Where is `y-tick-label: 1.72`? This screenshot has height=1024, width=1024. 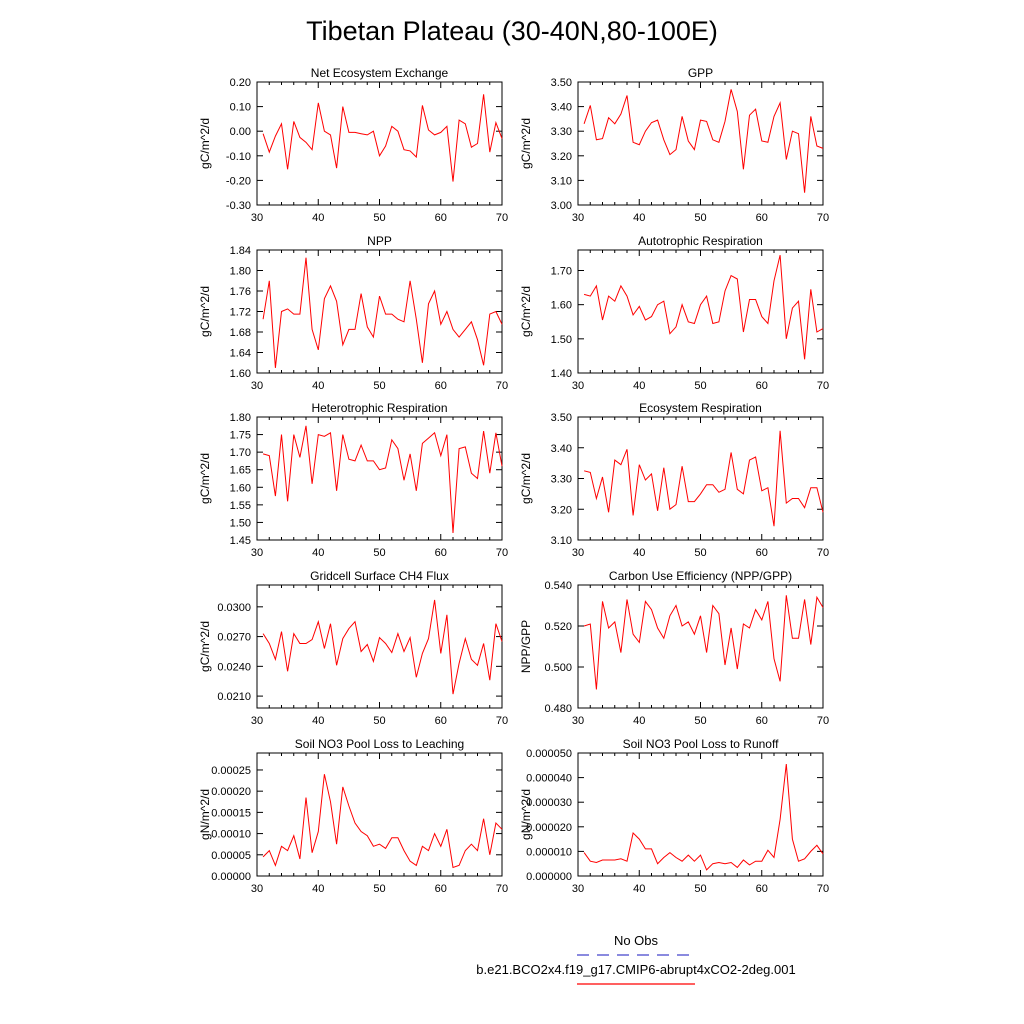
y-tick-label: 1.72 is located at coordinates (240, 313).